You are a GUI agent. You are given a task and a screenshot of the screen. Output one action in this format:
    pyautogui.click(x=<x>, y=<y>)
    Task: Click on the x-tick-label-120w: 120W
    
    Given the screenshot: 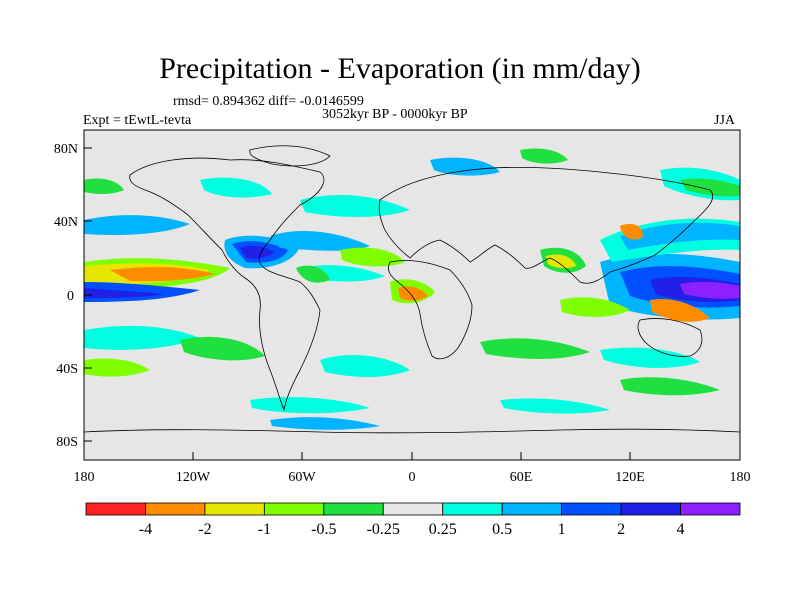 What is the action you would take?
    pyautogui.click(x=193, y=477)
    